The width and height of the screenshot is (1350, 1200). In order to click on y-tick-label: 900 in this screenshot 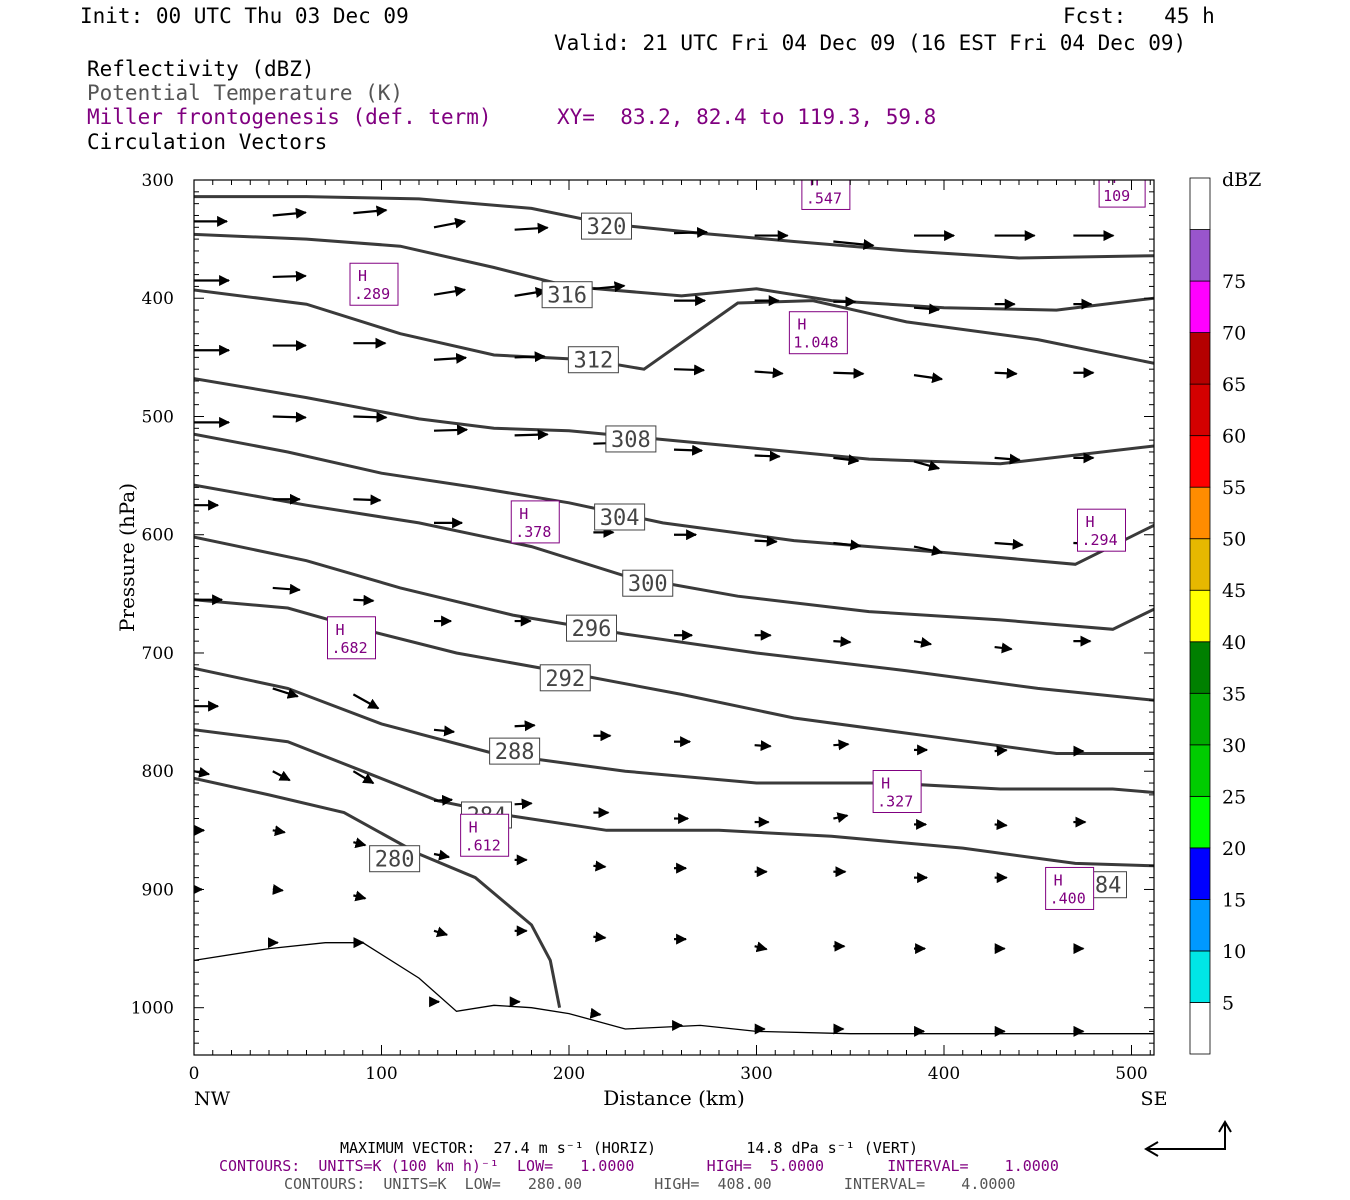, I will do `click(158, 890)`.